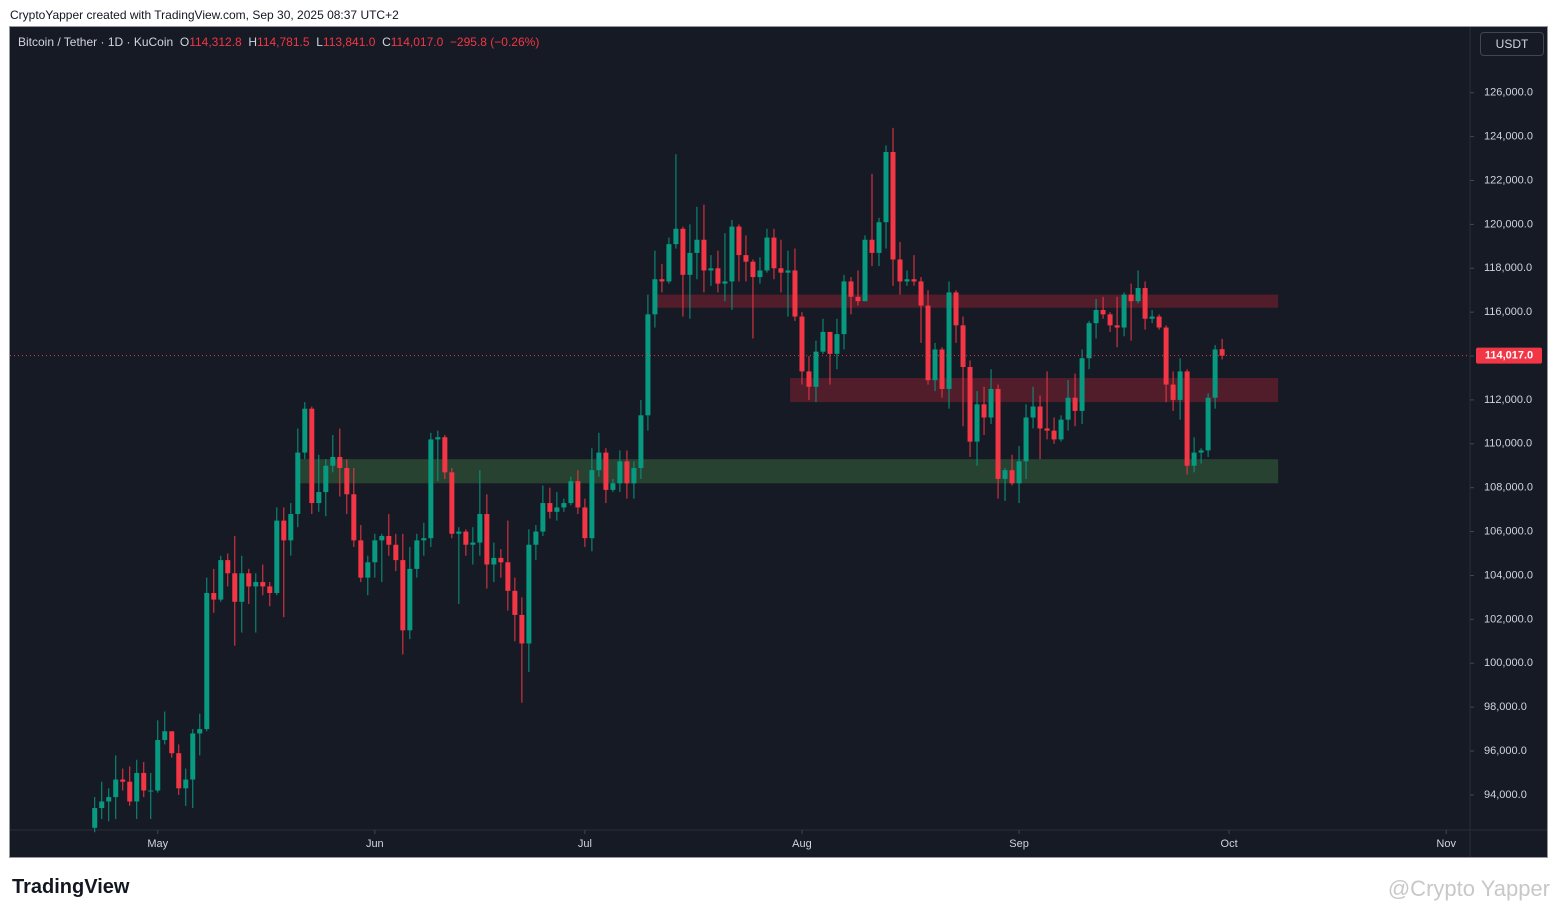 Image resolution: width=1558 pixels, height=918 pixels. I want to click on y-tick-label: 124,000.0, so click(1508, 137).